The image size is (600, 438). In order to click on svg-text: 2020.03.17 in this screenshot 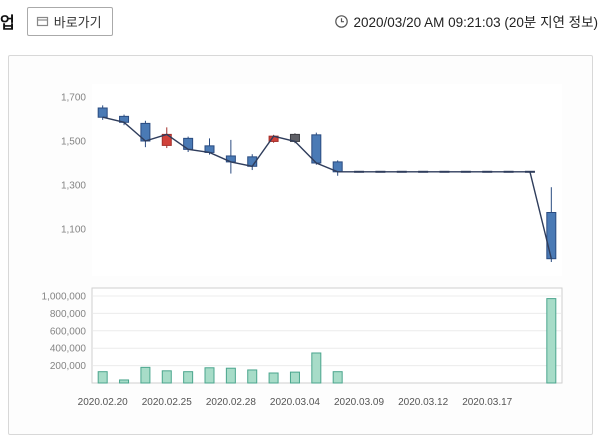, I will do `click(487, 402)`.